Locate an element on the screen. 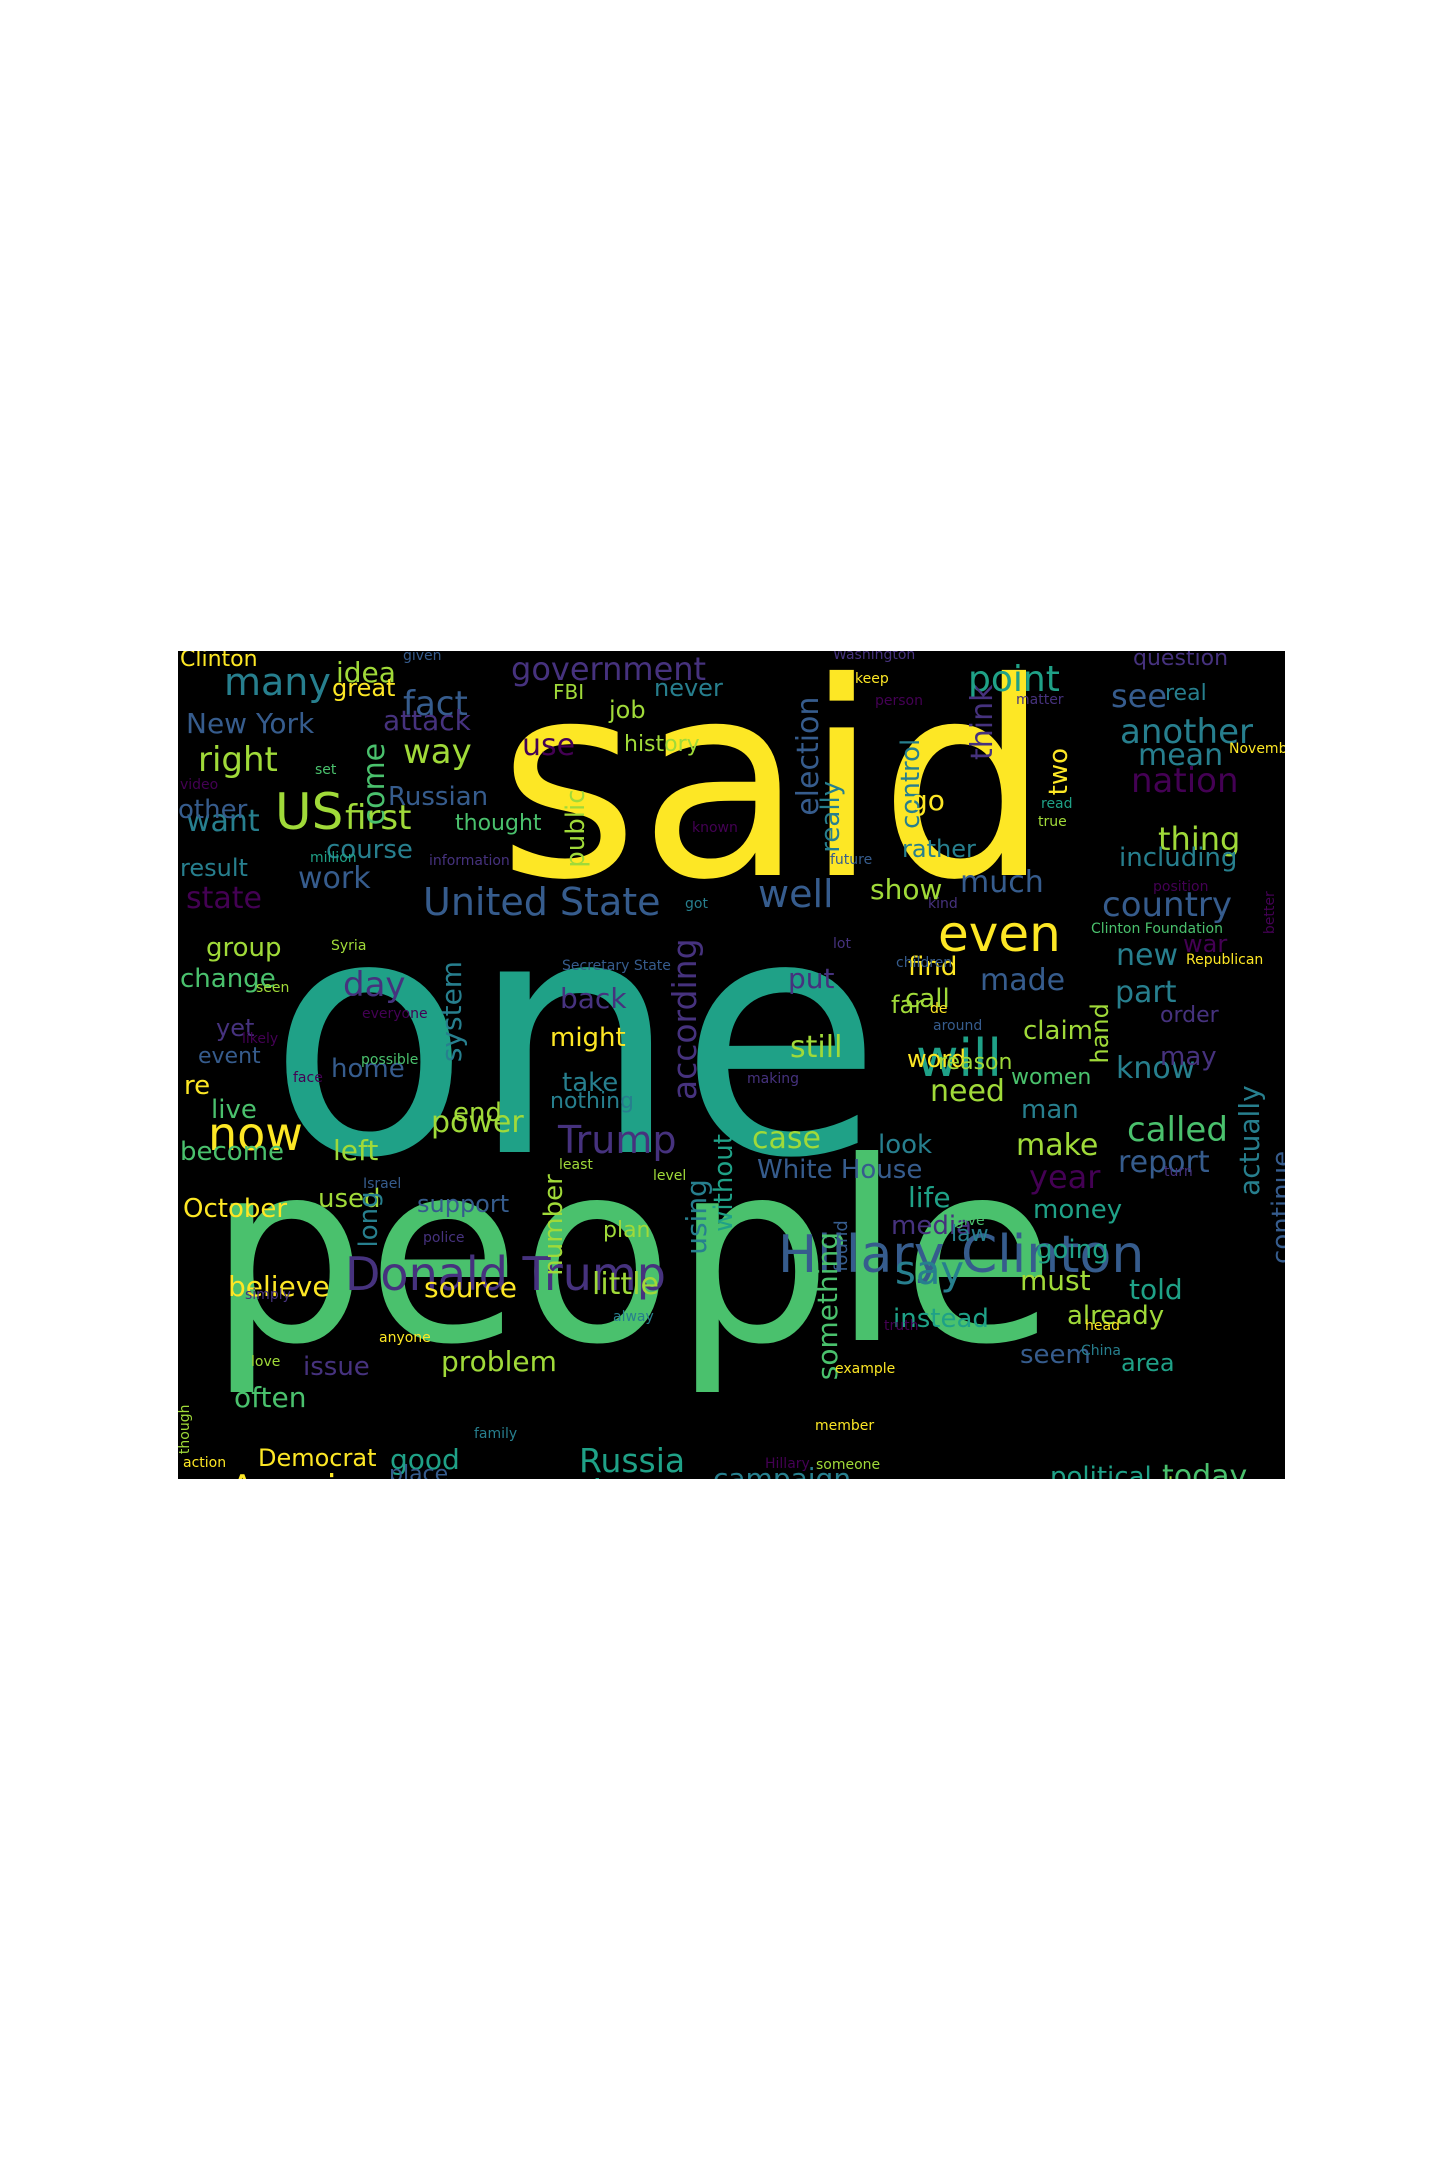 The width and height of the screenshot is (1440, 2160). word-believe: believe is located at coordinates (279, 1286).